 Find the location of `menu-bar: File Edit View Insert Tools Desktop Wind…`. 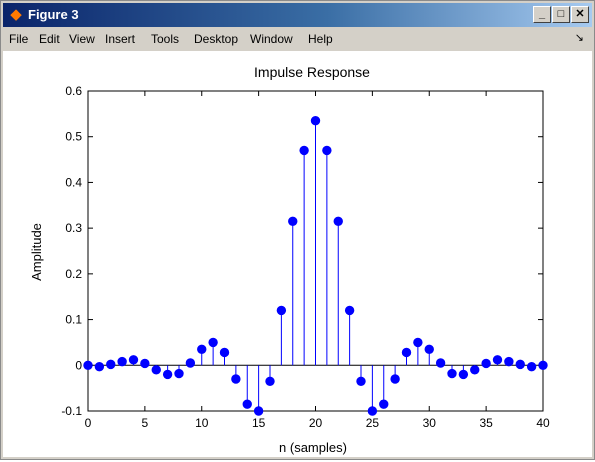

menu-bar: File Edit View Insert Tools Desktop Wind… is located at coordinates (297, 39).